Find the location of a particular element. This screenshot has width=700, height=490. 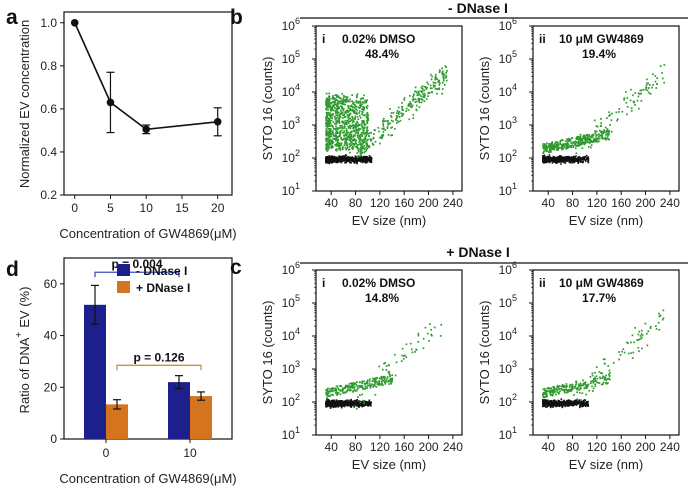

panel-a-x-tick-label: 0 is located at coordinates (74, 208).